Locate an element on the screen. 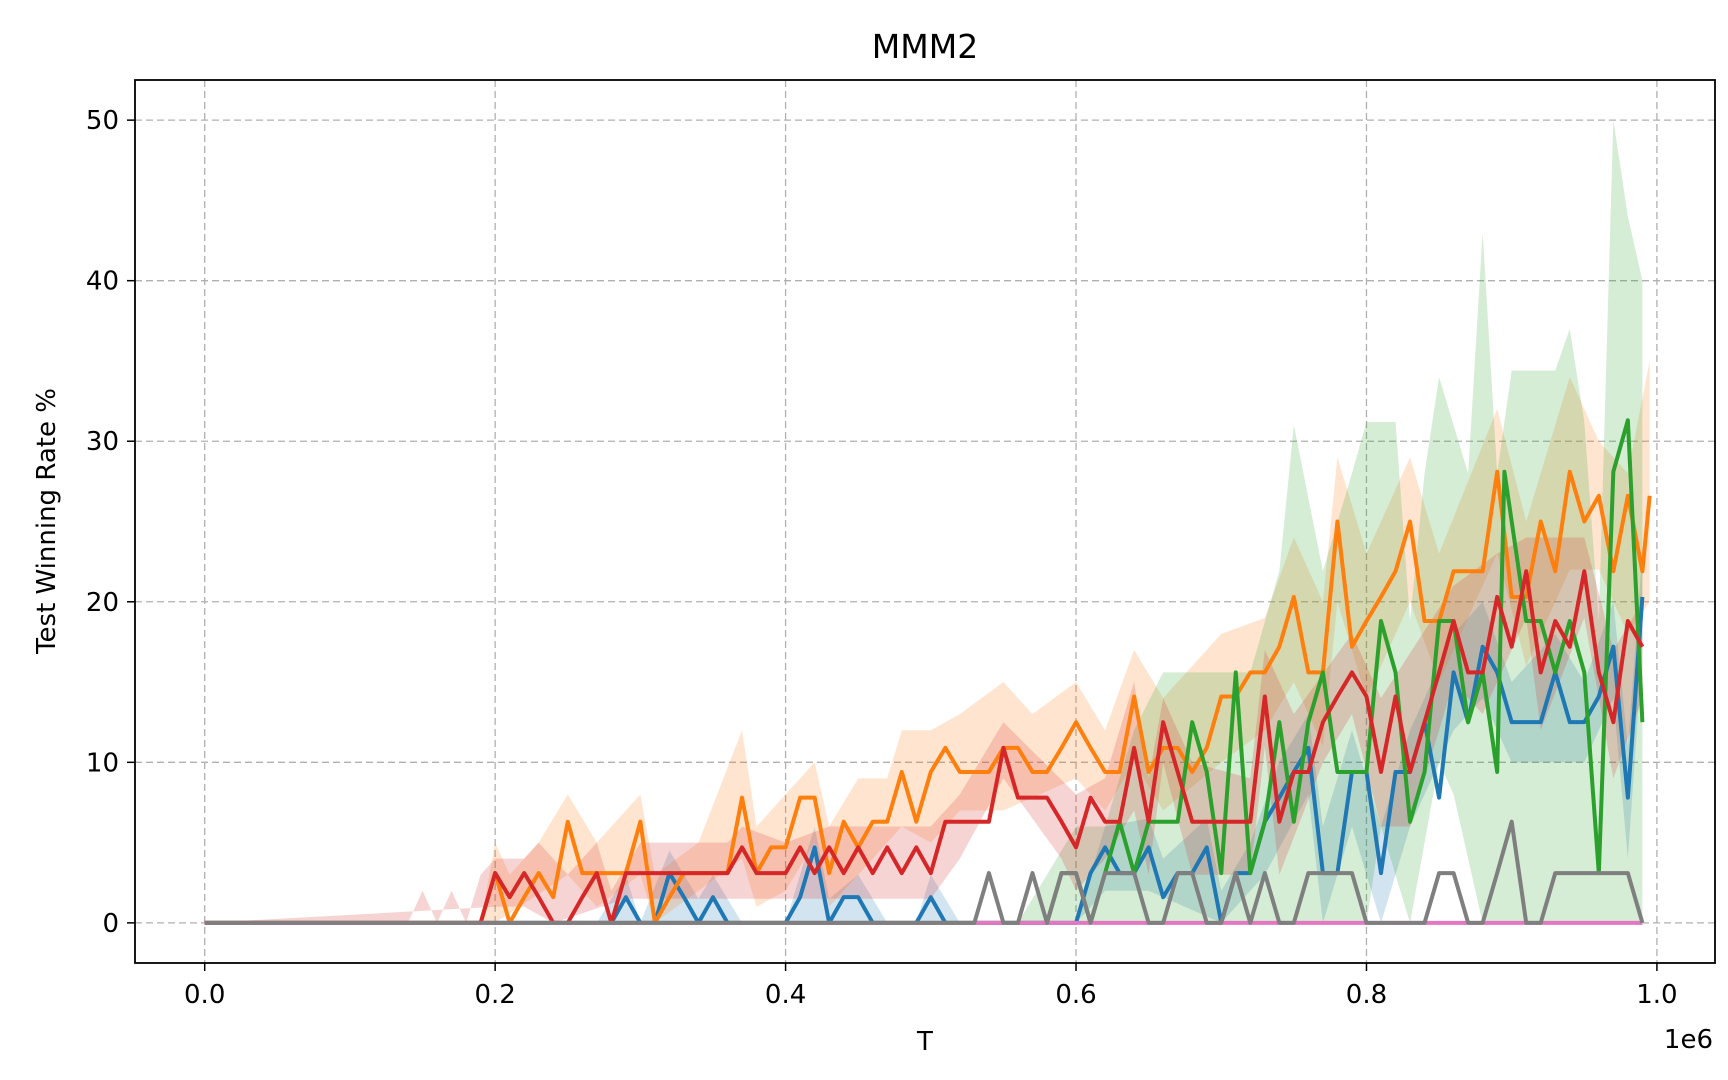 This screenshot has width=1728, height=1080. x-axis-ticks: 0.0 0.2 0.4 0.6 0.8 1.0 is located at coordinates (931, 986).